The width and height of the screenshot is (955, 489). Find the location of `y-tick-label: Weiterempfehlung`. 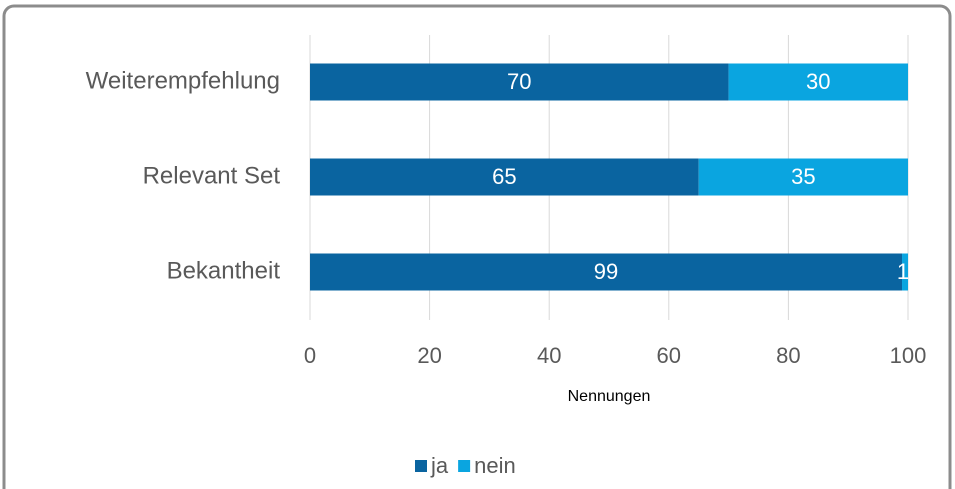

y-tick-label: Weiterempfehlung is located at coordinates (183, 80).